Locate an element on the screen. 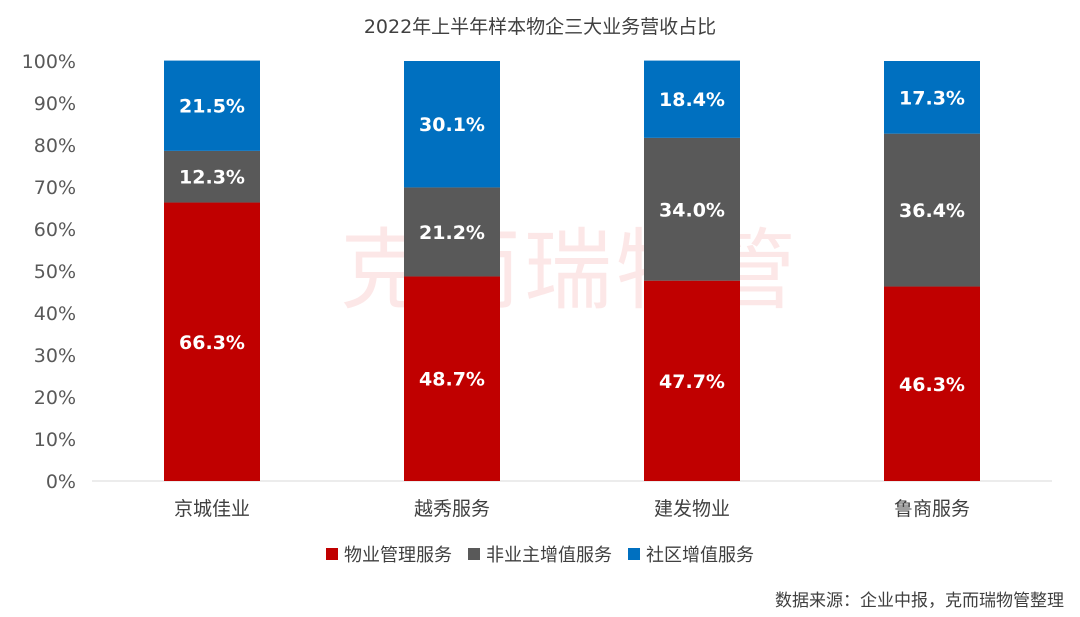 Image resolution: width=1080 pixels, height=617 pixels. y-tick-label: 80% is located at coordinates (55, 146).